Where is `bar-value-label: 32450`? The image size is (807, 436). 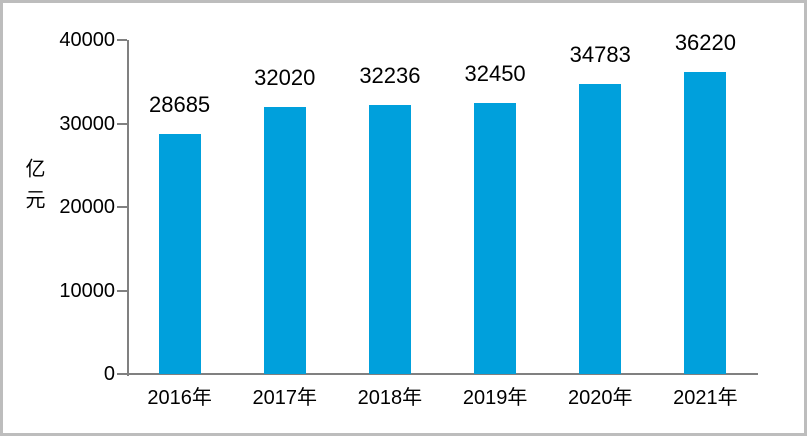
bar-value-label: 32450 is located at coordinates (495, 74).